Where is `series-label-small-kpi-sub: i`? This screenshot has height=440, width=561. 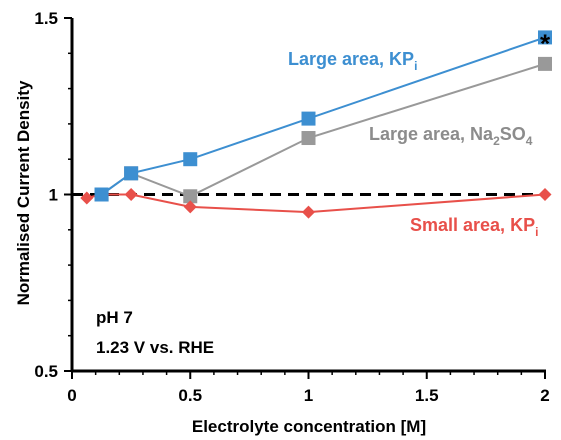 series-label-small-kpi-sub: i is located at coordinates (536, 232).